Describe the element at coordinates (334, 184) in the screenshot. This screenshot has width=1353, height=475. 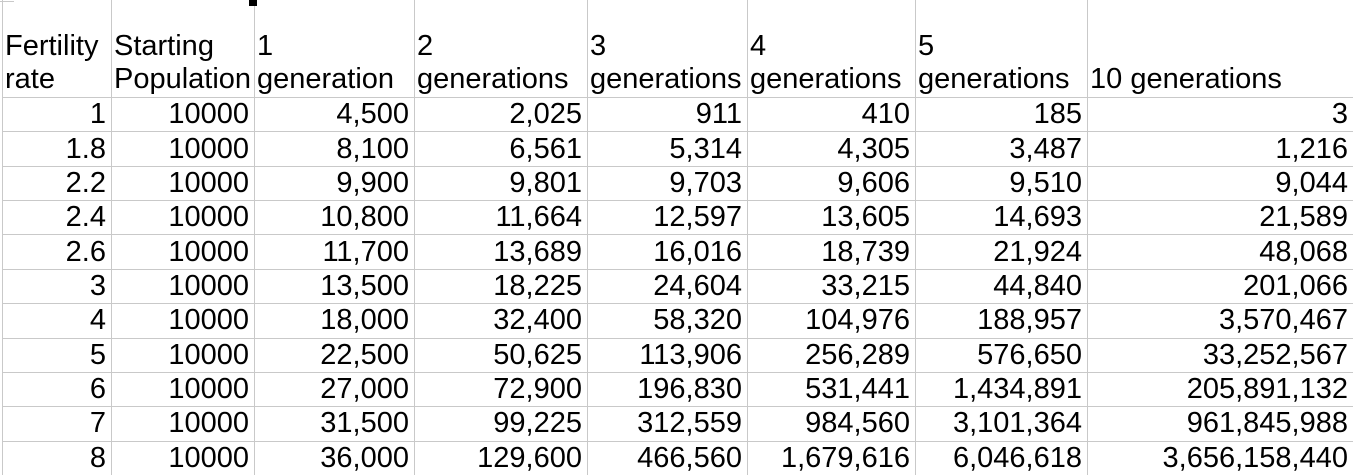
I see `table-cell: 9,900` at that location.